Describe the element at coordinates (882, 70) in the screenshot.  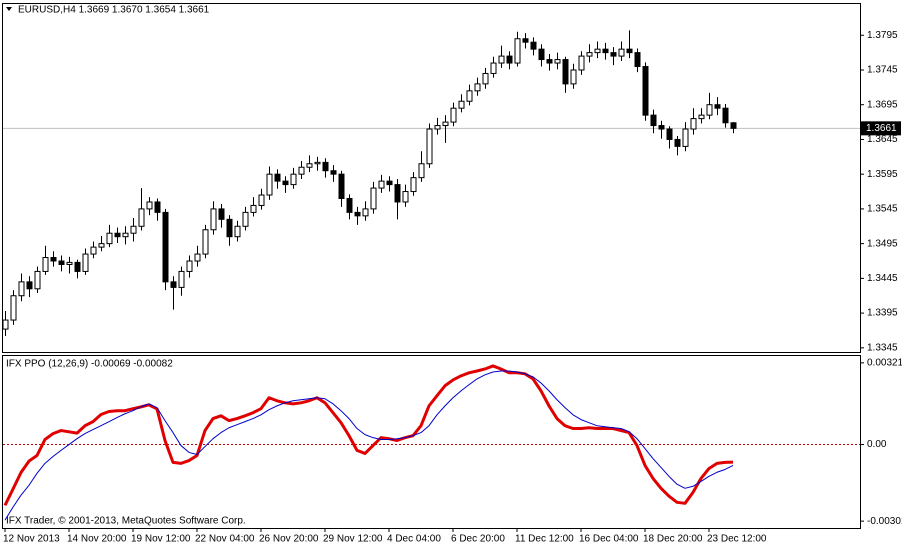
I see `y-tick-label: 1.3745` at that location.